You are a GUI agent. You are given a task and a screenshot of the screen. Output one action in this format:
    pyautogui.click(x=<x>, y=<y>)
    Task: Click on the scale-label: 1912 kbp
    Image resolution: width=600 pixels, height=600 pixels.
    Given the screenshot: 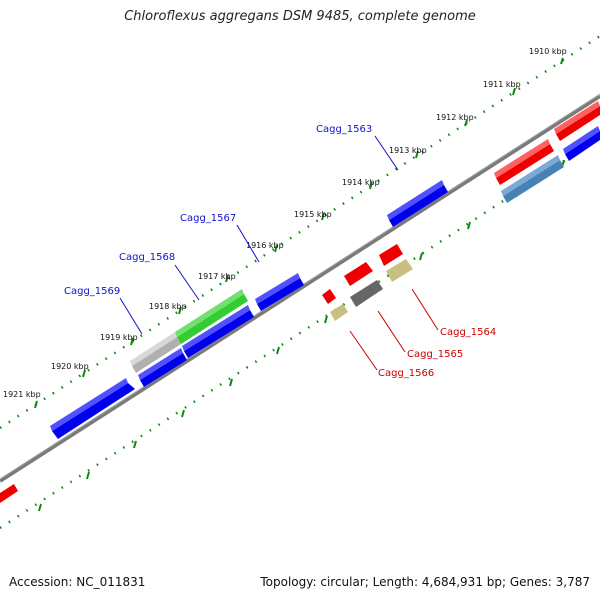 What is the action you would take?
    pyautogui.click(x=455, y=117)
    